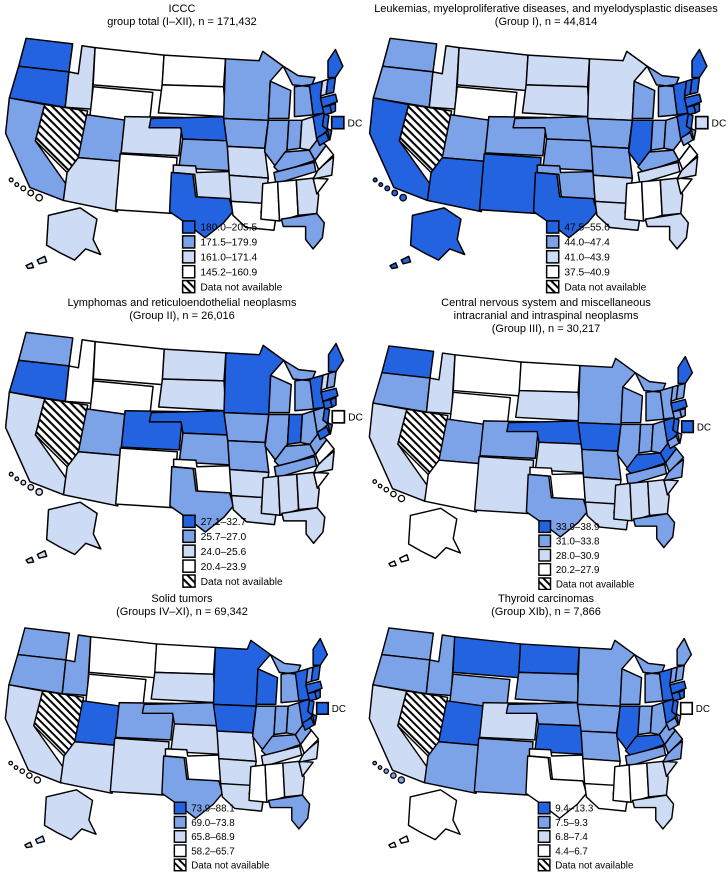 The height and width of the screenshot is (872, 728). Describe the element at coordinates (182, 22) in the screenshot. I see `panel-title-line: group total (I–XII), n = 171,432` at that location.